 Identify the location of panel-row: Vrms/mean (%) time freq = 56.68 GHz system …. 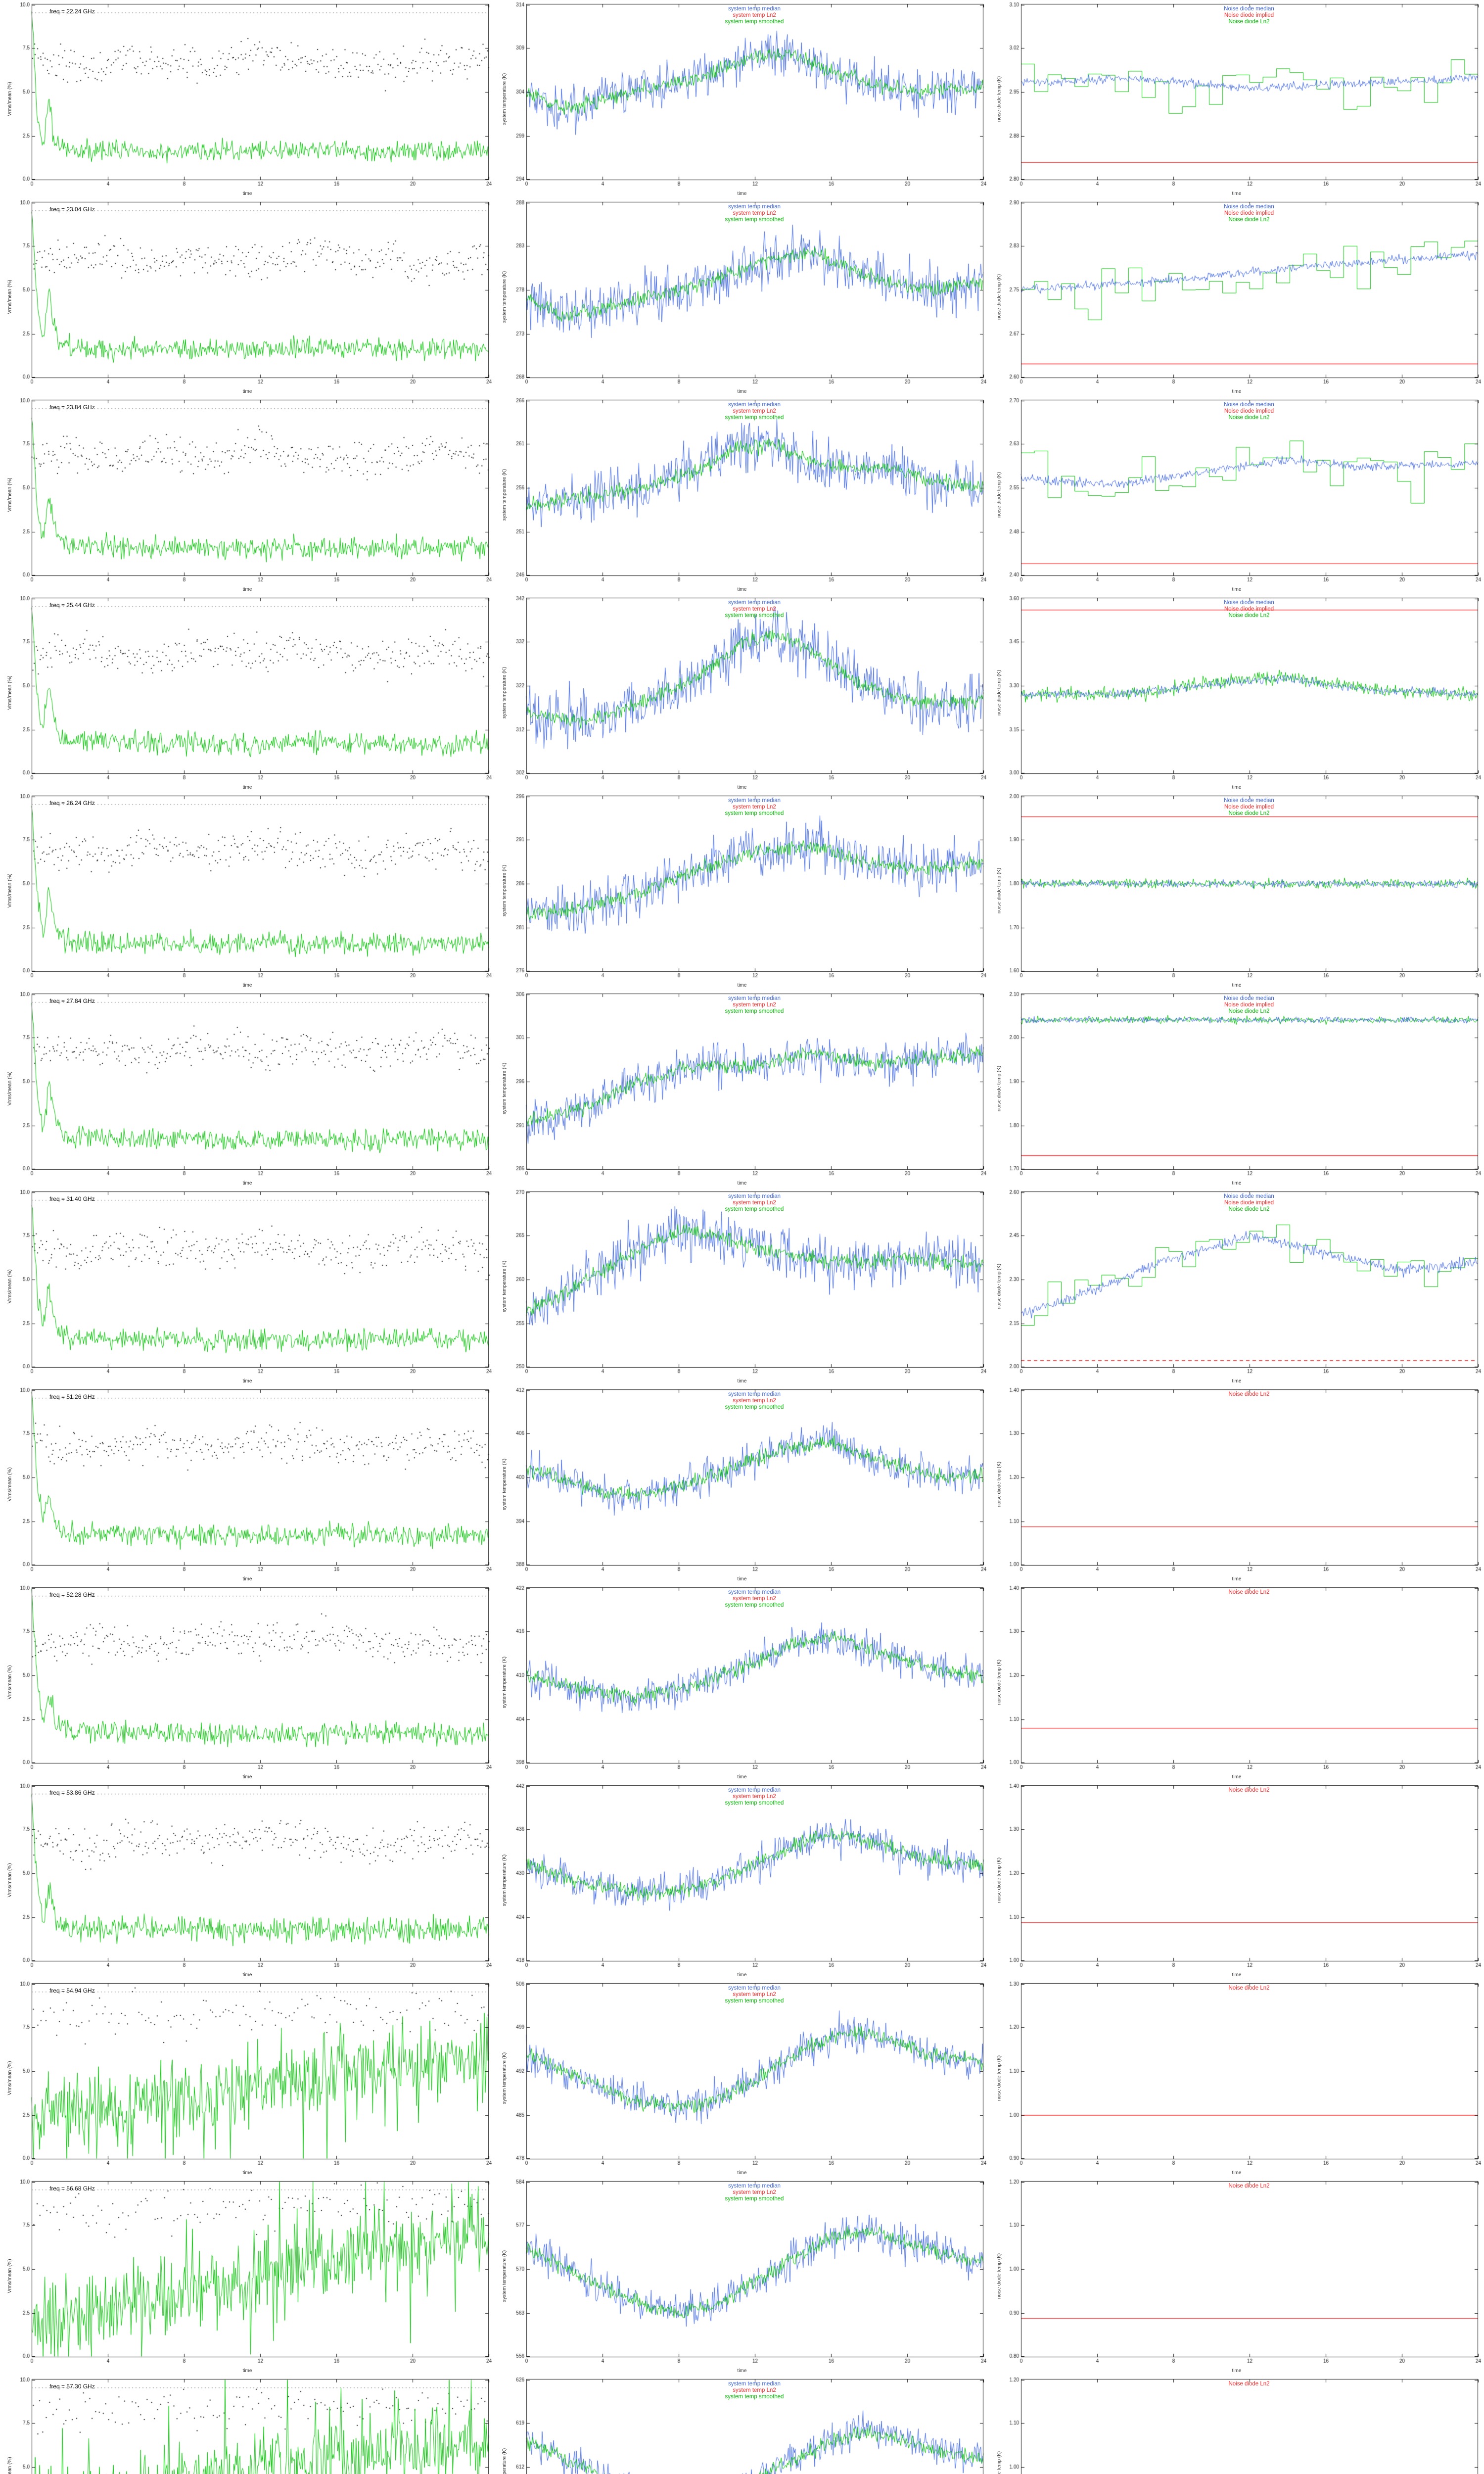
(742, 2276).